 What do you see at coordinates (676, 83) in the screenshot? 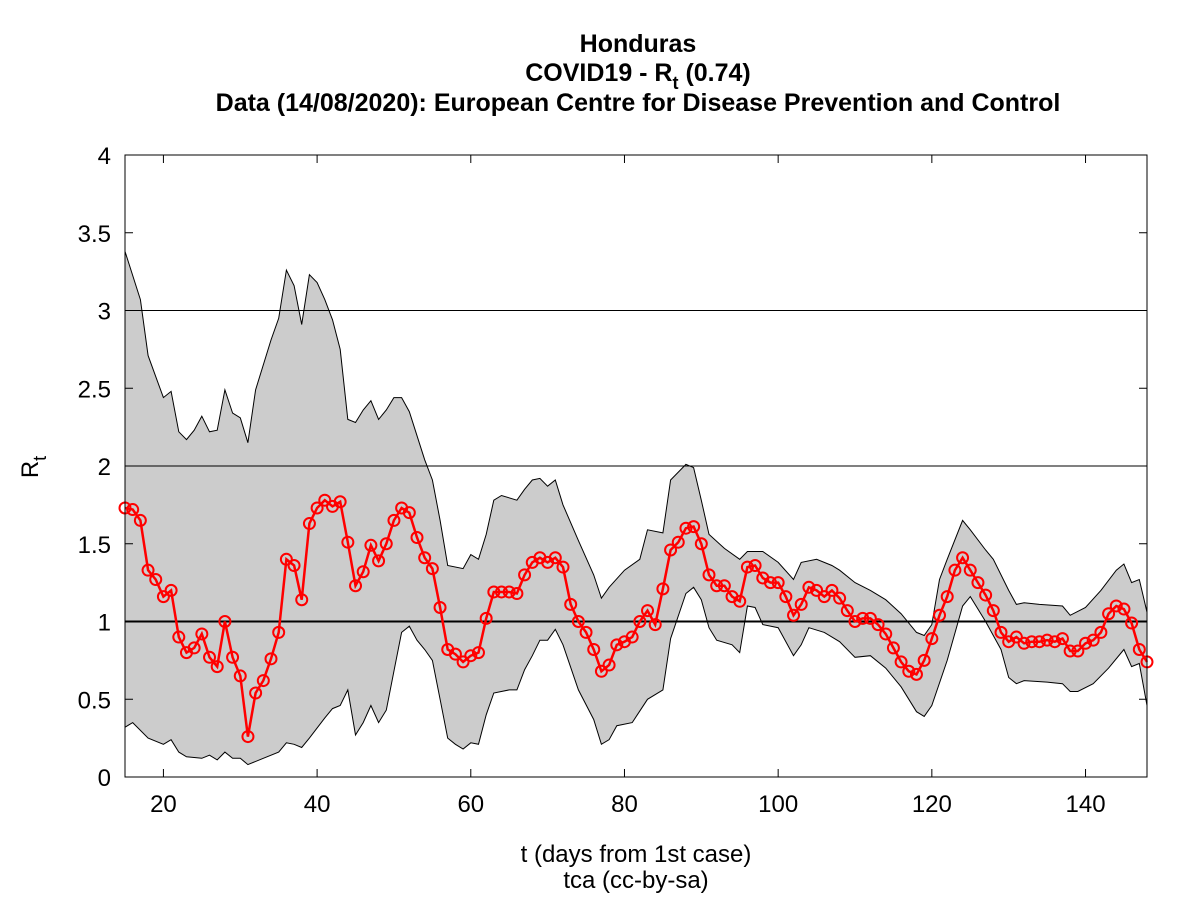
I see `subtitle-subscript: t` at bounding box center [676, 83].